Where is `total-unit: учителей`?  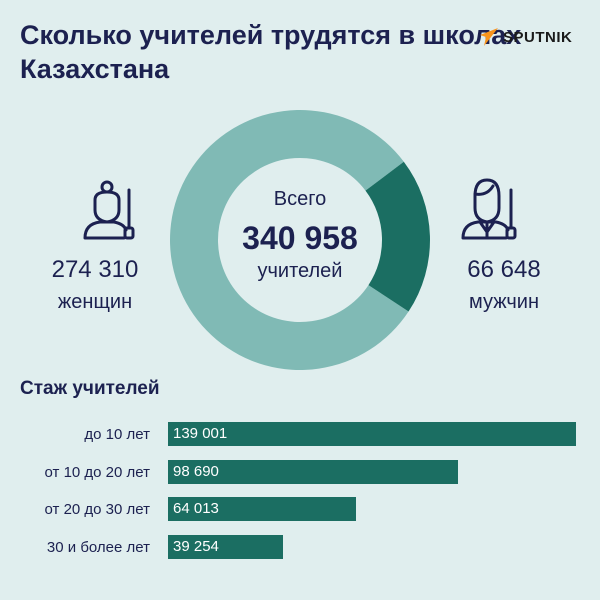
total-unit: учителей is located at coordinates (300, 271).